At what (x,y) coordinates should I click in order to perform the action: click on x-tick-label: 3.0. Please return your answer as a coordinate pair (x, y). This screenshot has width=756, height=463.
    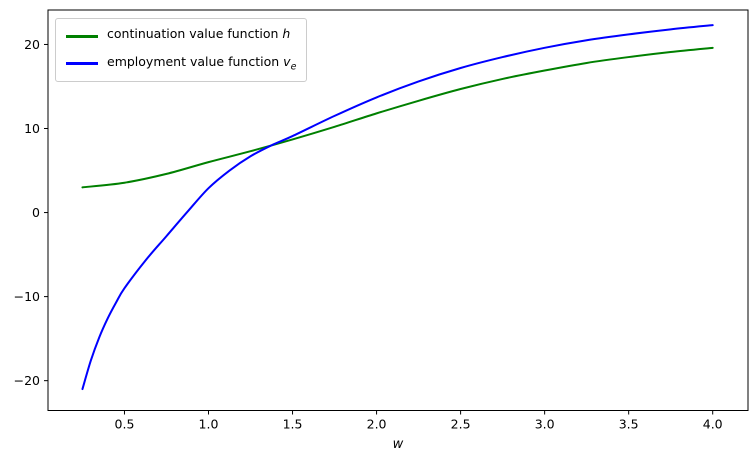
    Looking at the image, I should click on (545, 424).